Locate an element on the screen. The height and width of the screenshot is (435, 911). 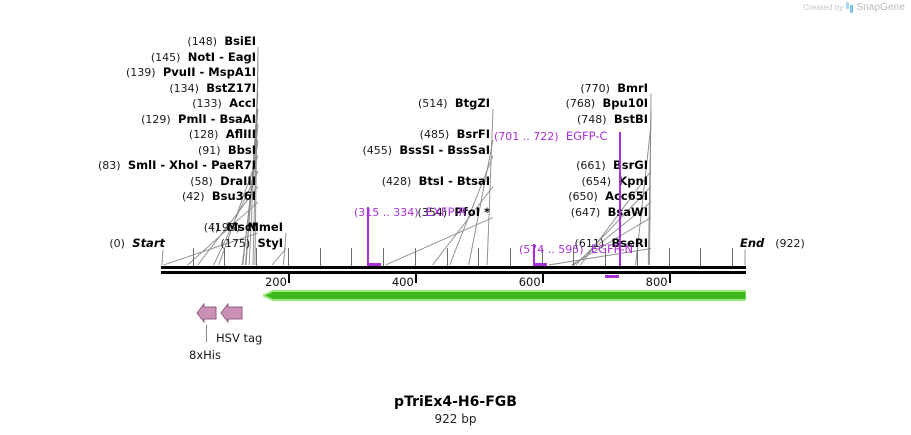
primer-range: (574 .. 595) is located at coordinates (551, 249).